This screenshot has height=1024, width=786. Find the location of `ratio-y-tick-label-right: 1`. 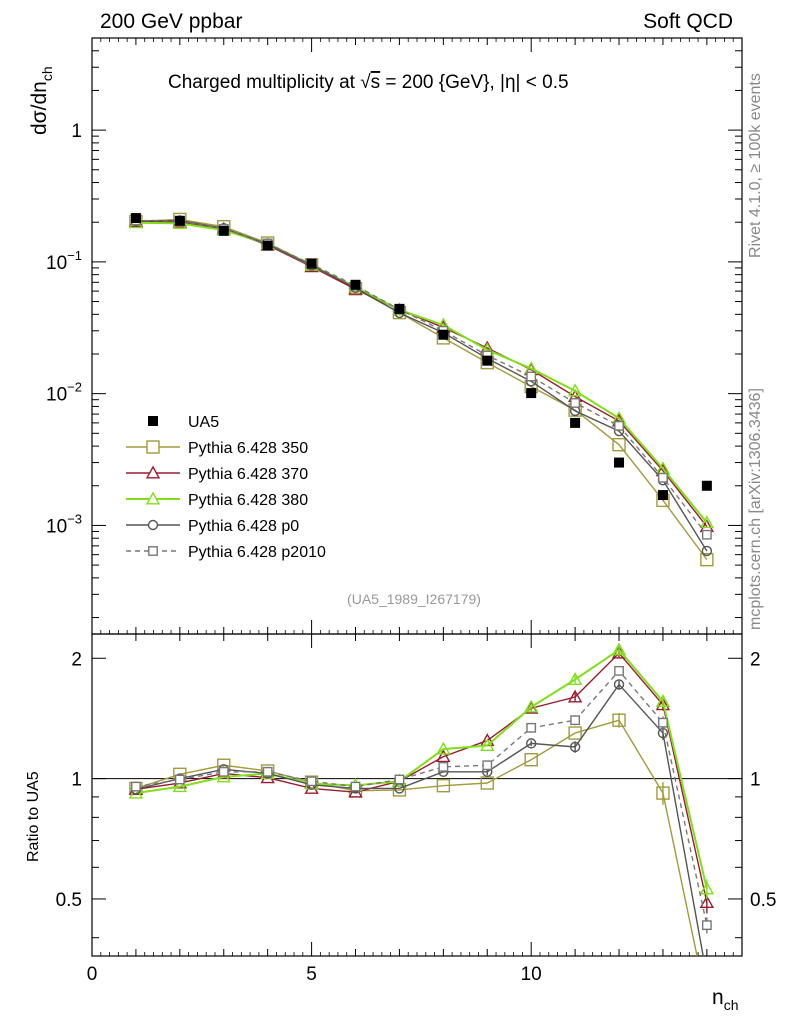

ratio-y-tick-label-right: 1 is located at coordinates (755, 780).